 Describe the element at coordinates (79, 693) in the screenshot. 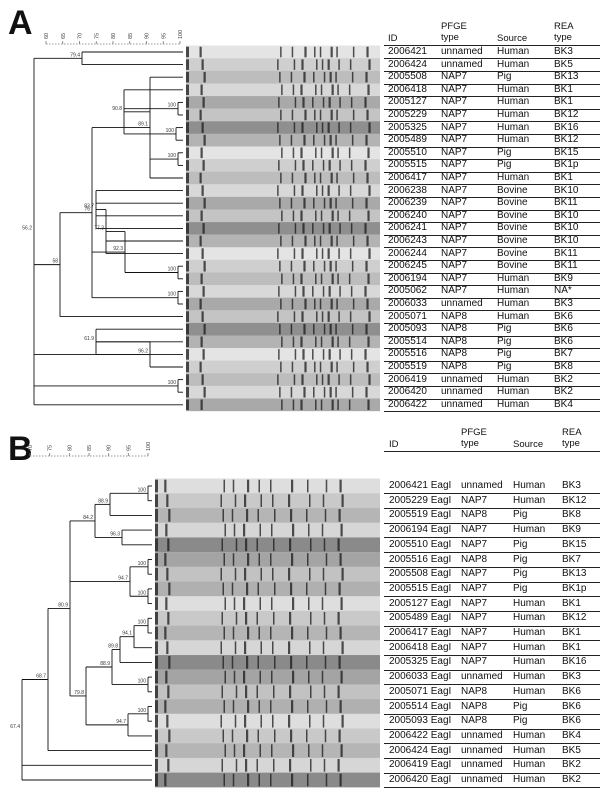

I see `node-similarity-label: 79.8` at that location.